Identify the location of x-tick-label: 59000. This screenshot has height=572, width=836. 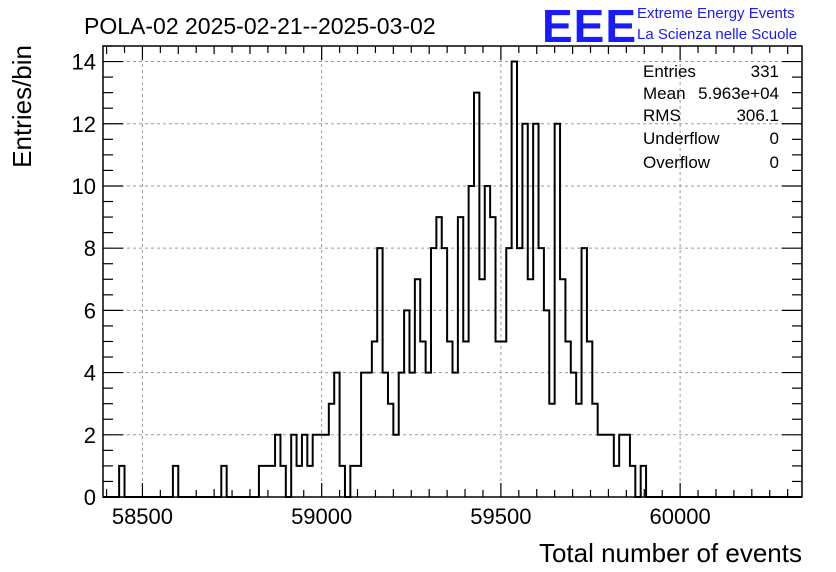
(321, 516).